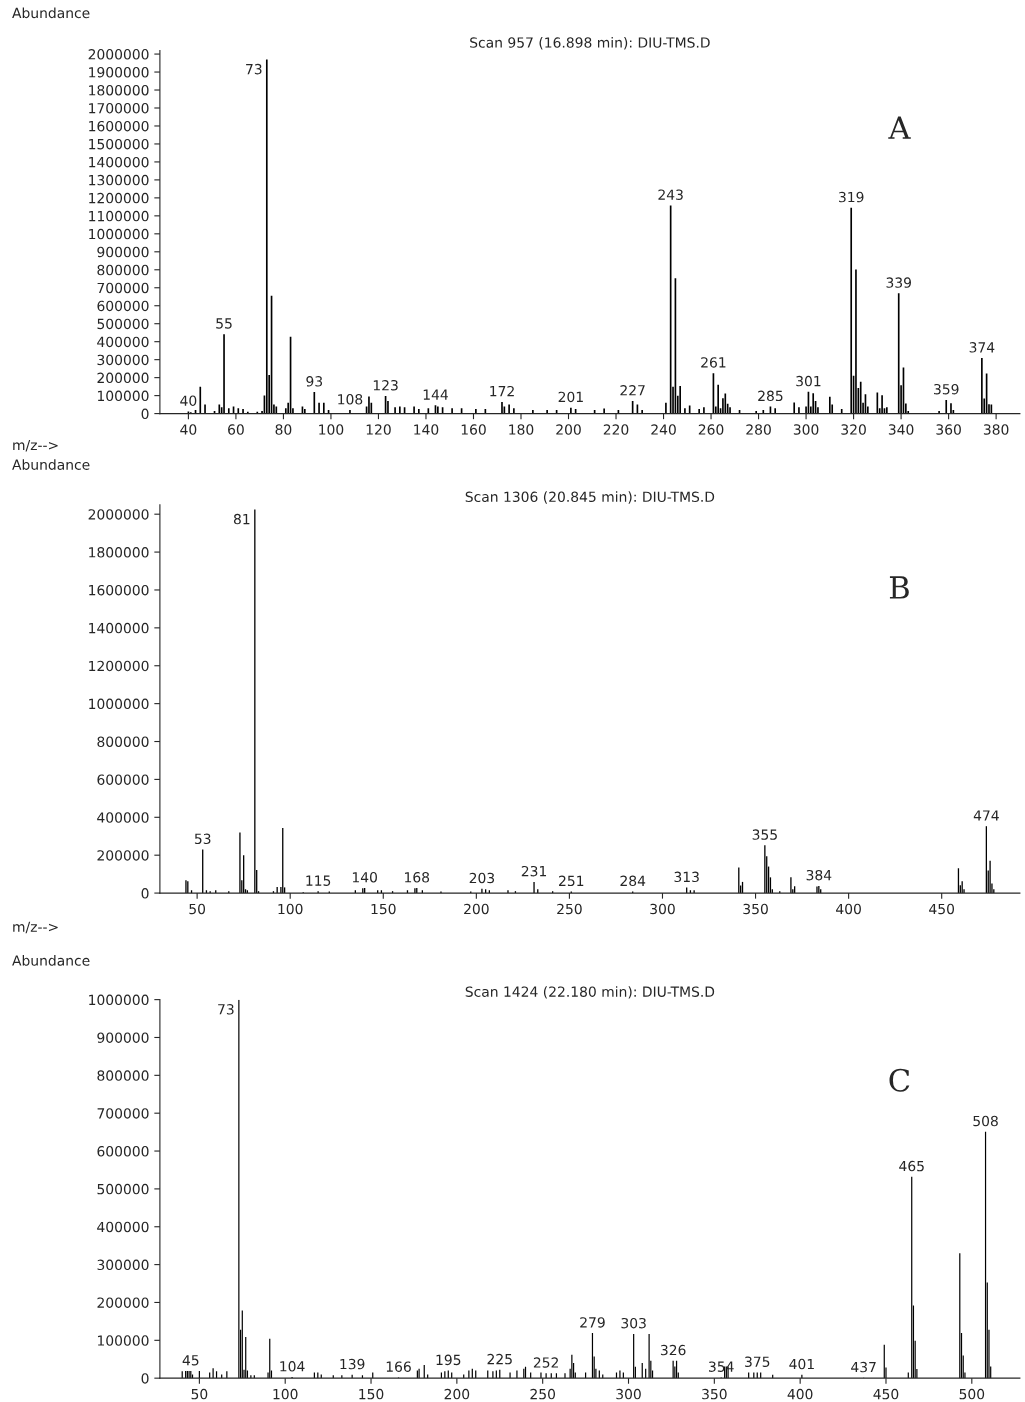 Image resolution: width=1025 pixels, height=1402 pixels. Describe the element at coordinates (721, 1366) in the screenshot. I see `annotation: 354` at that location.